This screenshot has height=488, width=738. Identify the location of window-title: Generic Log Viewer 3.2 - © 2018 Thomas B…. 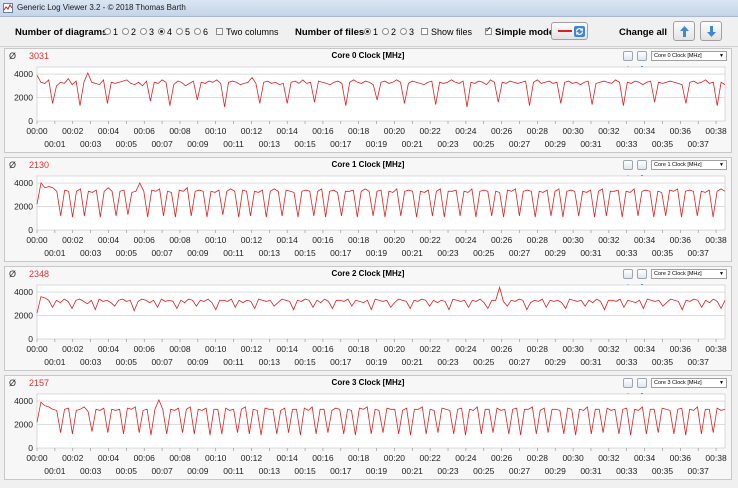
(101, 7).